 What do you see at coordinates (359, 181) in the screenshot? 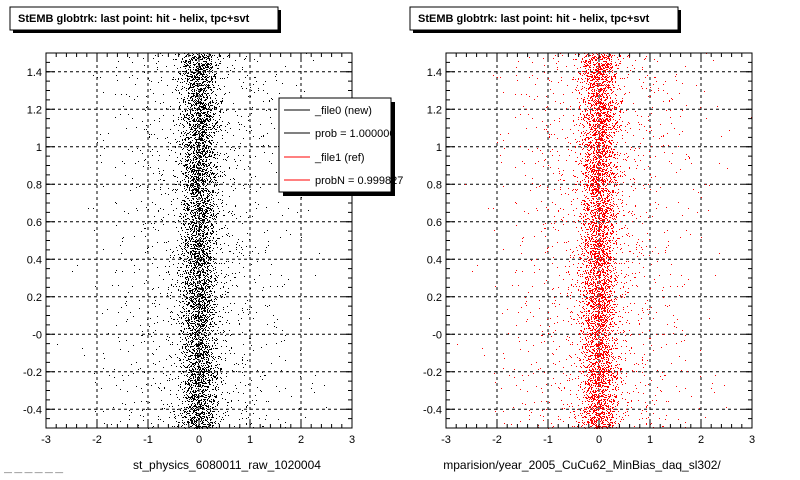
I see `legend-label-3: probN = 0.999827` at bounding box center [359, 181].